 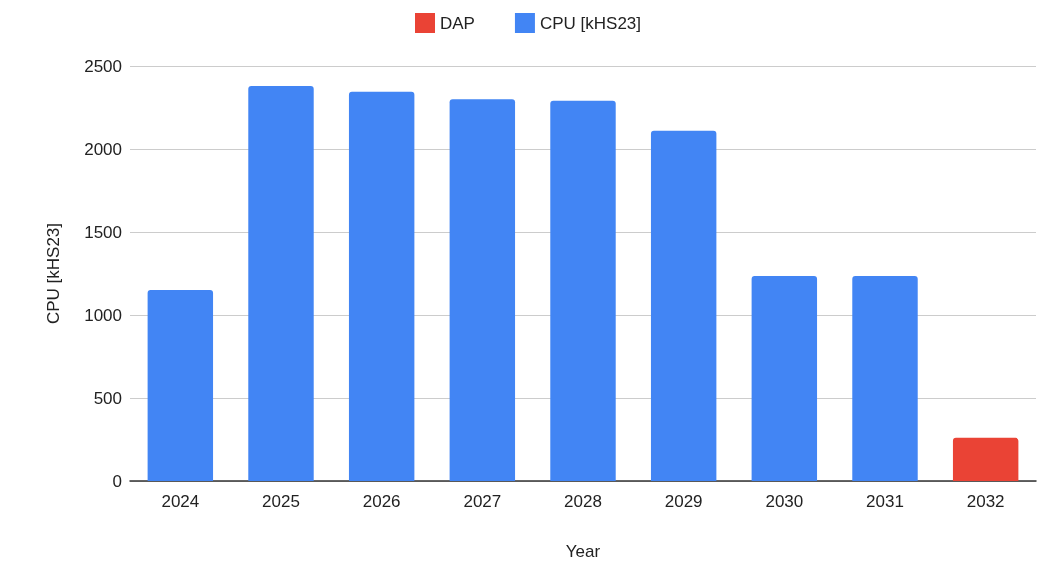 What do you see at coordinates (583, 551) in the screenshot?
I see `x-axis-title: Year` at bounding box center [583, 551].